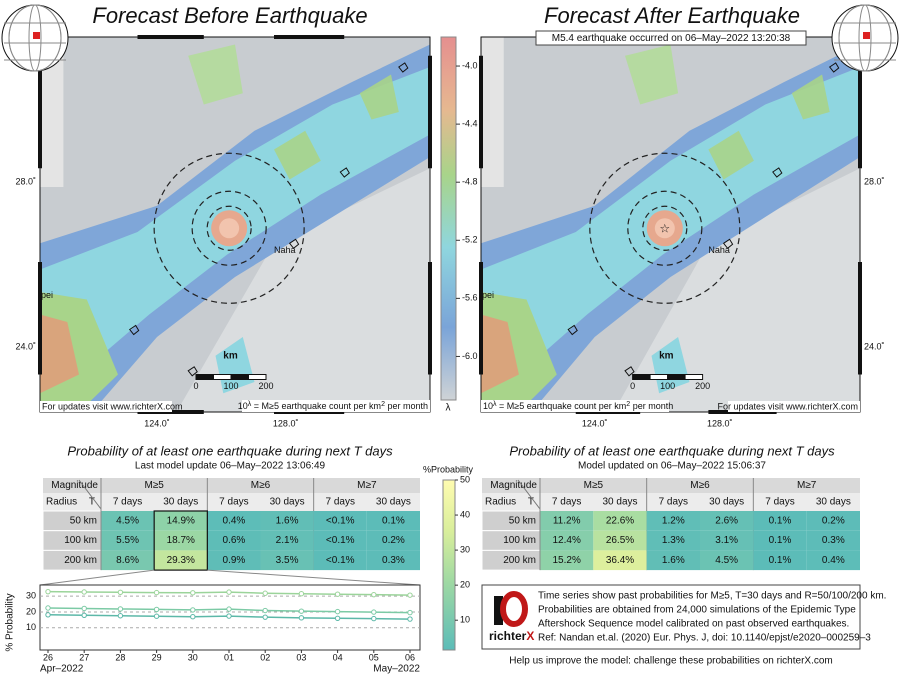 This screenshot has width=900, height=676. I want to click on note-url: For updates visit www.richterX.com, so click(112, 406).